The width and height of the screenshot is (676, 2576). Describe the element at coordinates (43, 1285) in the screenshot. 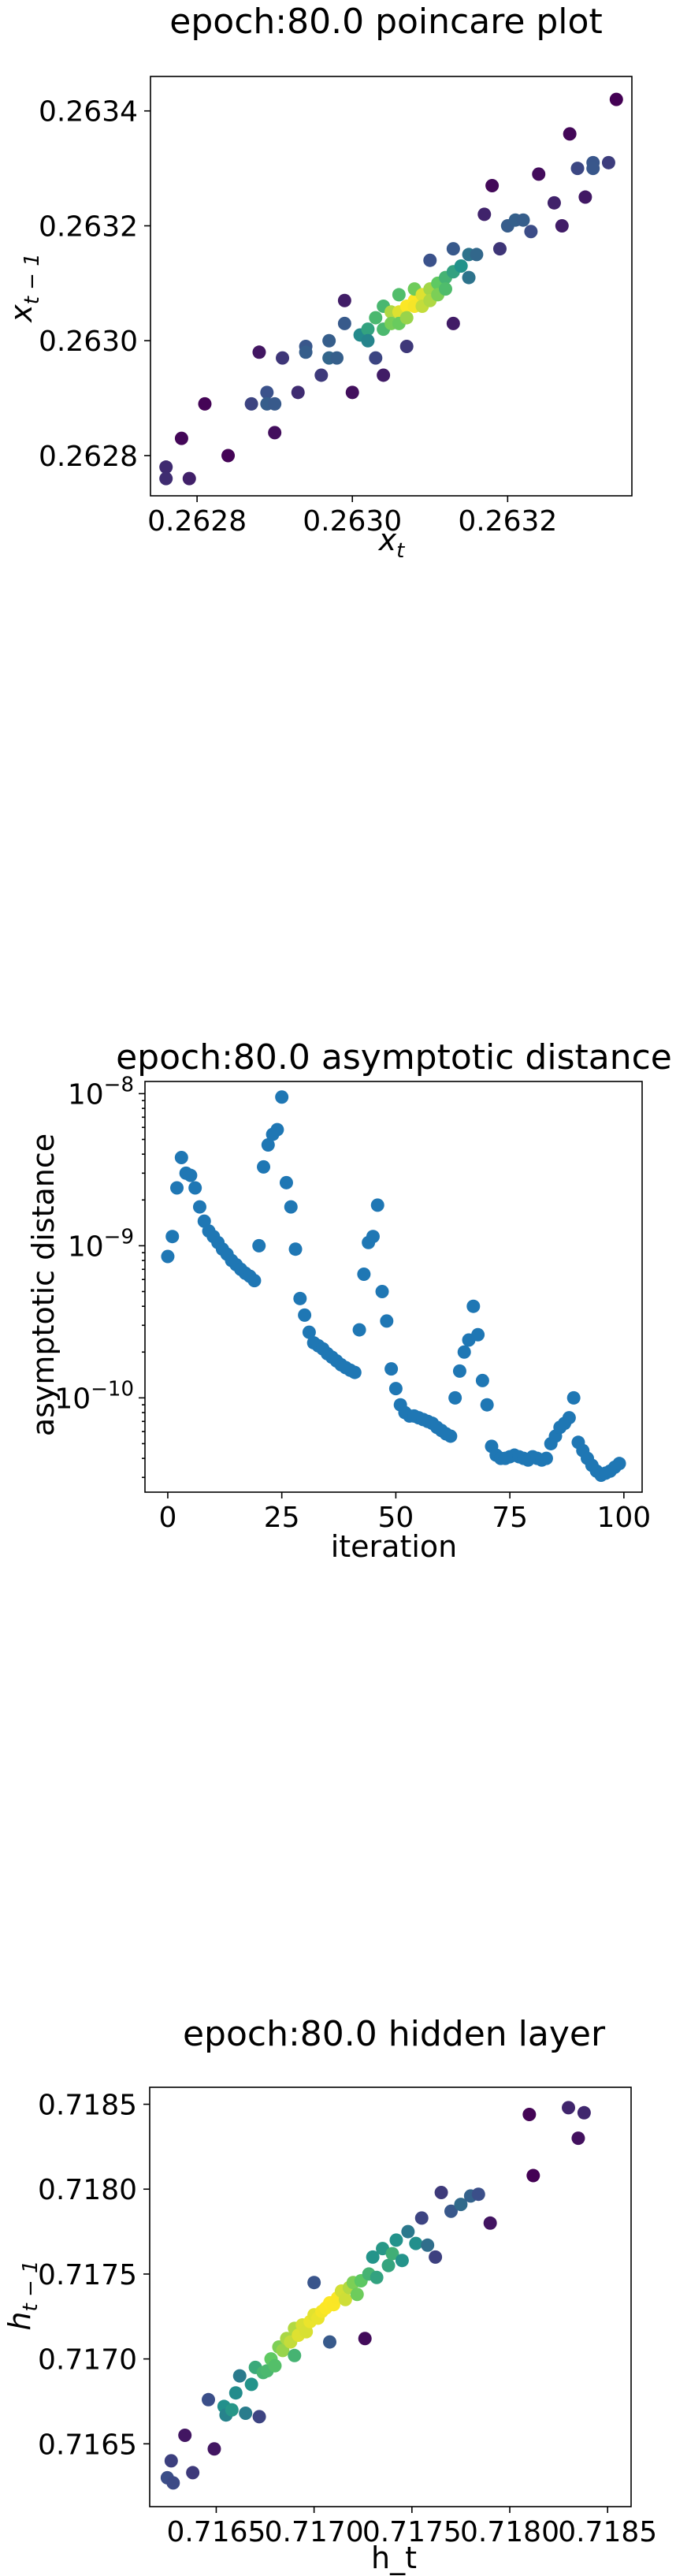

I see `y-axis-label-asymptotic-distance: asymptotic distance` at that location.